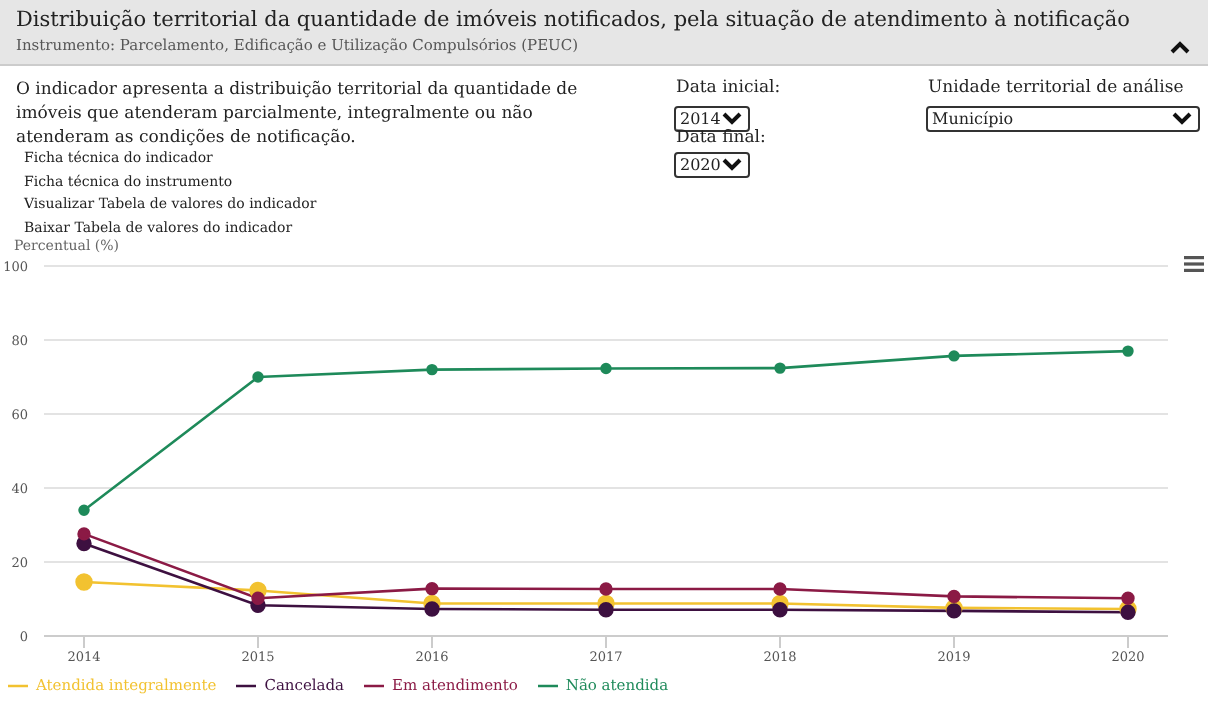 The image size is (1208, 716). I want to click on text: O indicador apresenta a distribuição territorial da quantidade de imóveis que atenderam parcialmente, integralmente ou não atenderam as condições de notificação., so click(298, 114).